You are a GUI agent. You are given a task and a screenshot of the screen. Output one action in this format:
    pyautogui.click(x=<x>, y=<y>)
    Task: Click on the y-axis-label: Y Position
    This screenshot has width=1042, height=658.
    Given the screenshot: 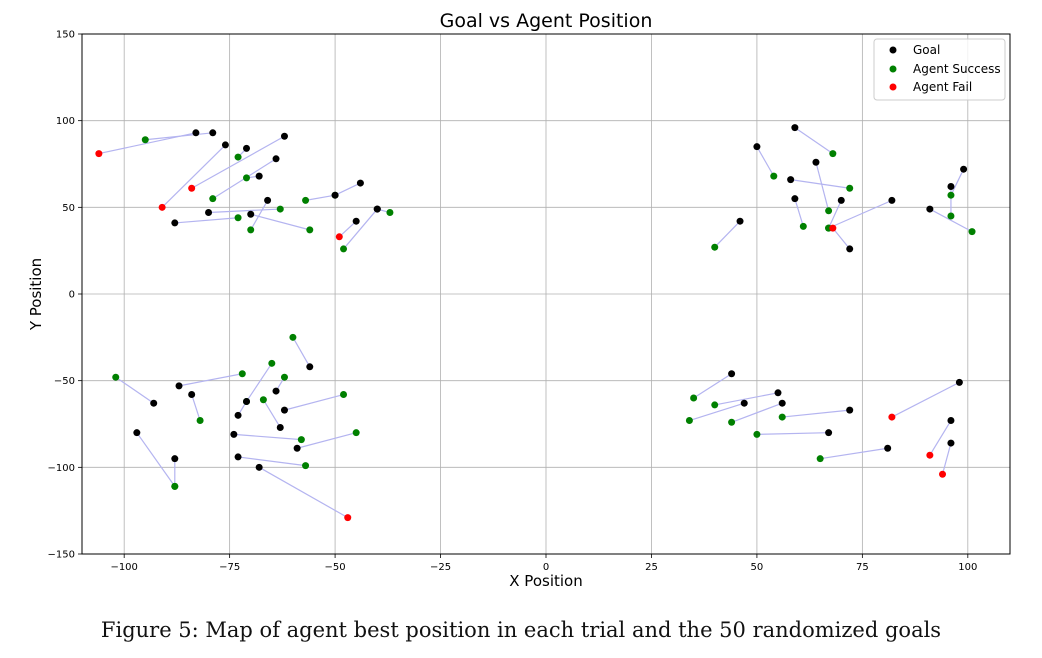 What is the action you would take?
    pyautogui.click(x=36, y=294)
    